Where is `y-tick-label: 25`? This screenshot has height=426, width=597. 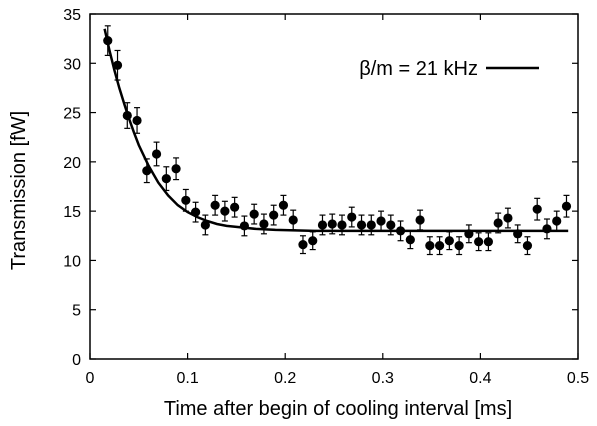
y-tick-label: 25 is located at coordinates (72, 114).